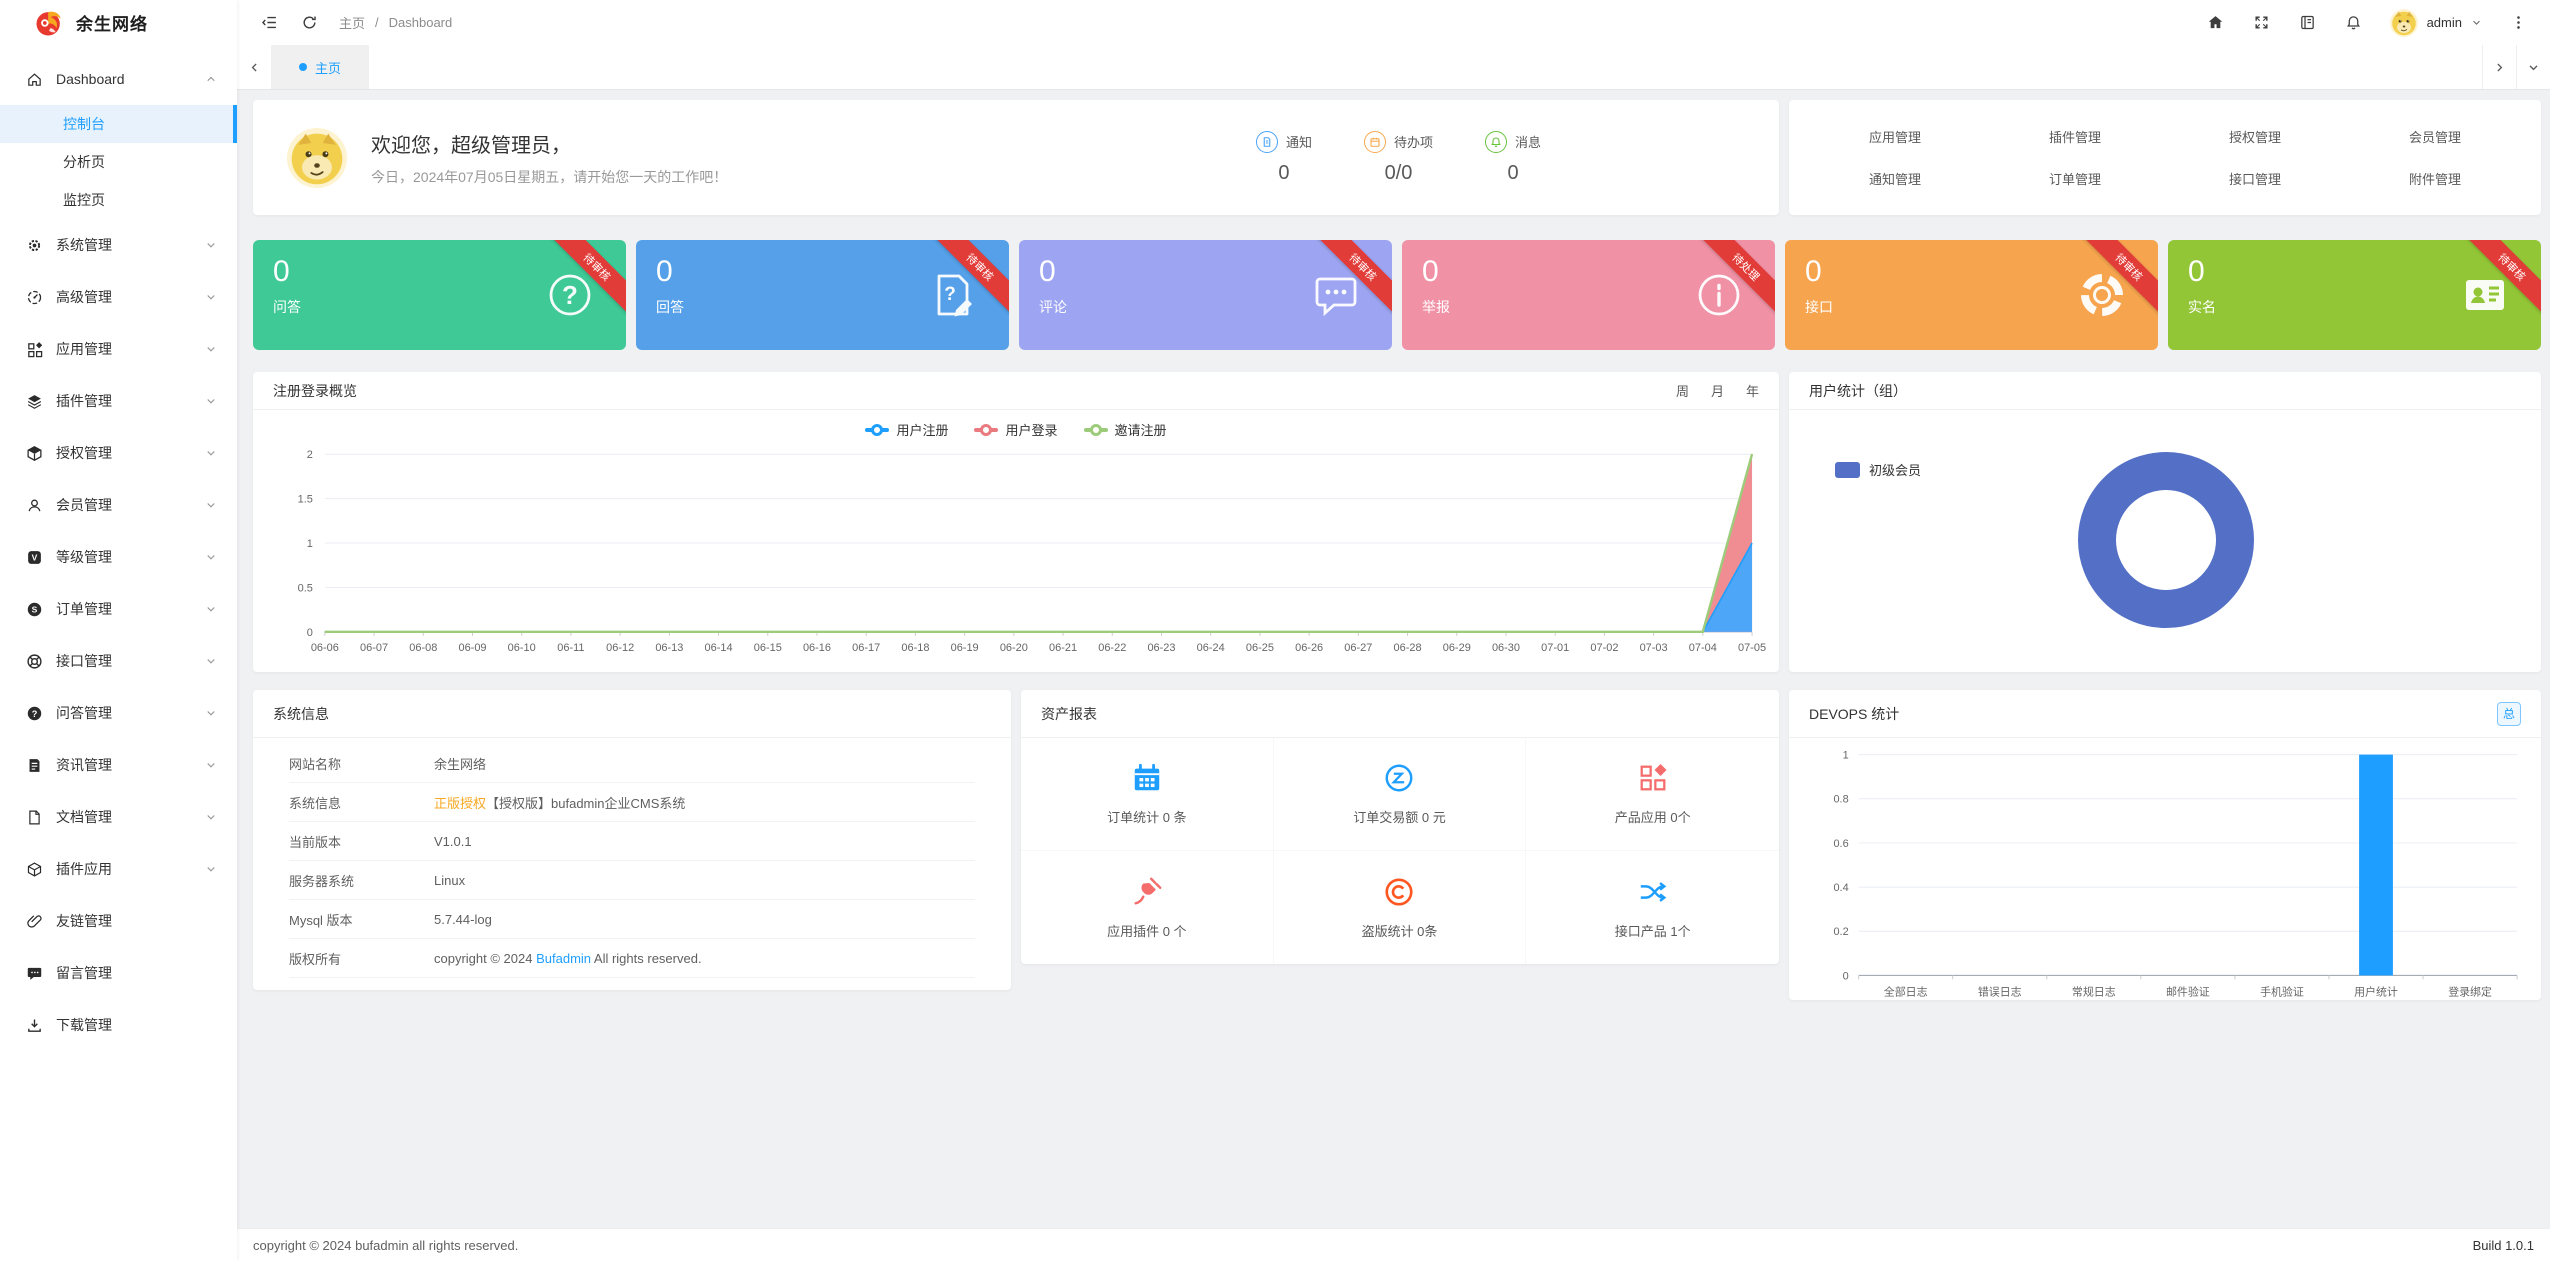 The width and height of the screenshot is (2550, 1261). What do you see at coordinates (439, 295) in the screenshot?
I see `stat-card-问答: 0 问答? 待审核` at bounding box center [439, 295].